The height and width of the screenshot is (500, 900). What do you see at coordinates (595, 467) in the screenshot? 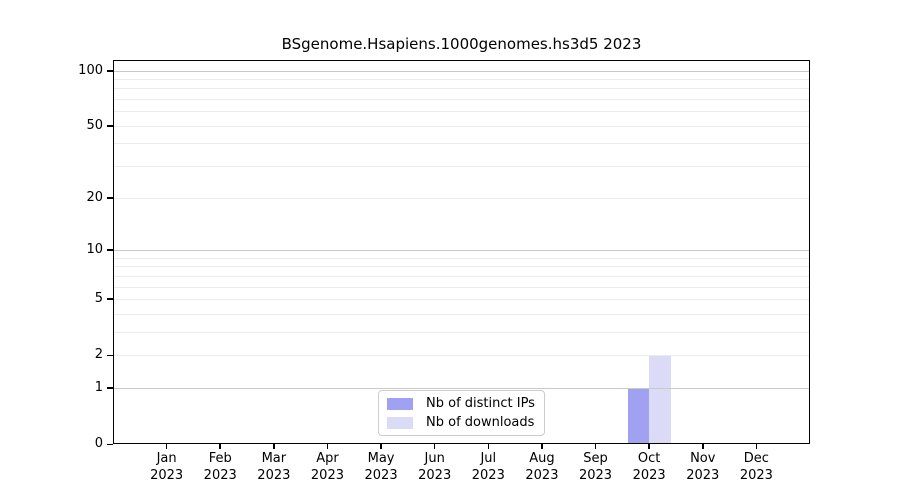
I see `x-tick-label: Sep 2023` at bounding box center [595, 467].